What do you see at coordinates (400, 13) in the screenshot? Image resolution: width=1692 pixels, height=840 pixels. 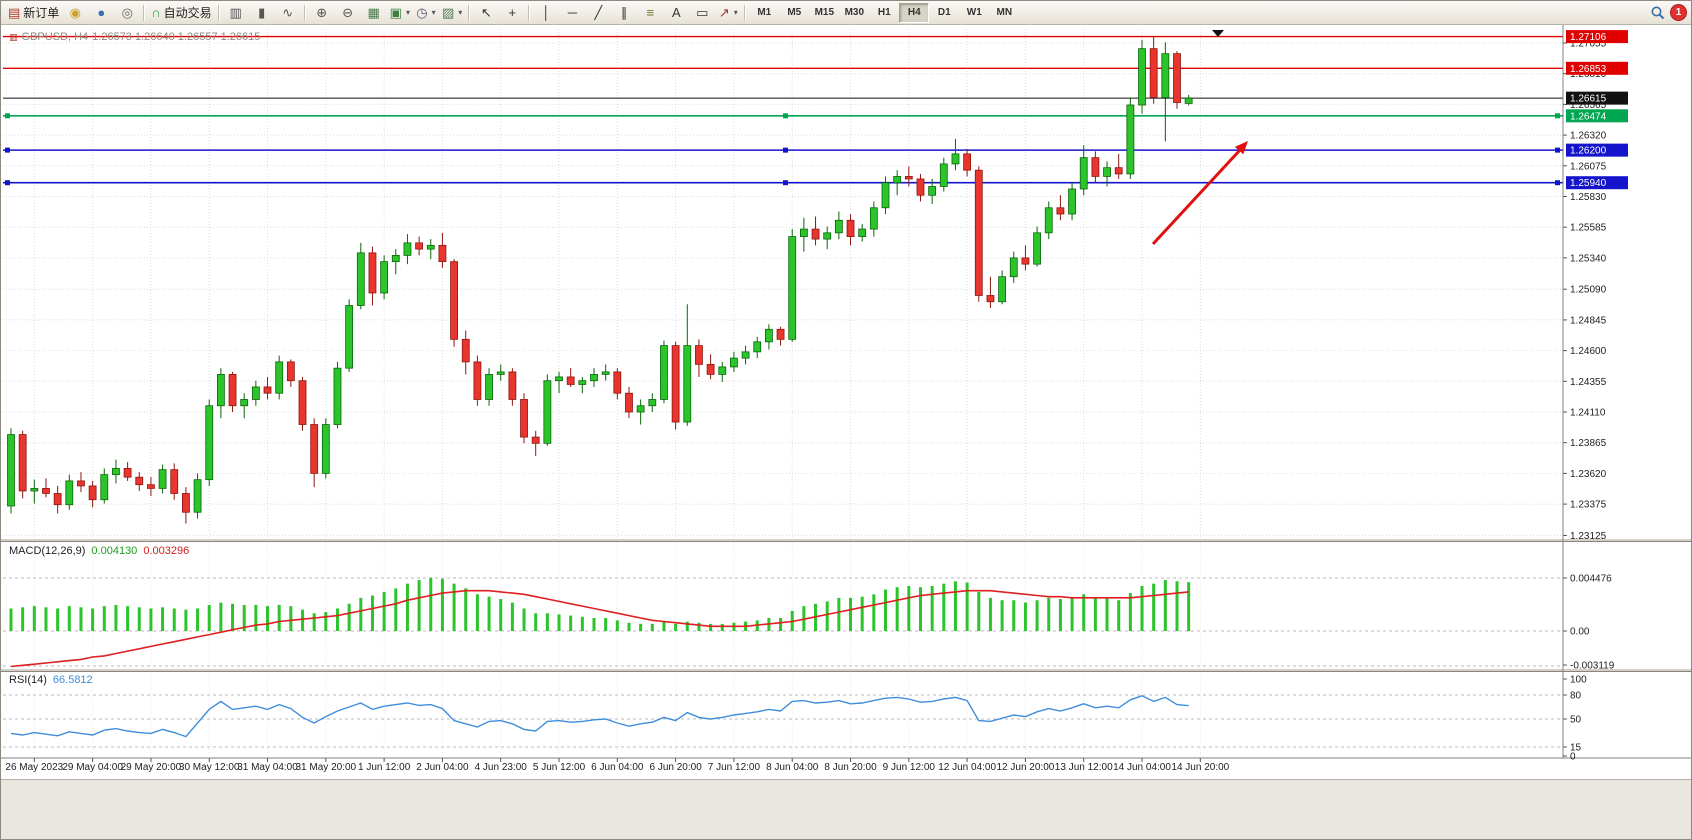 I see `new-chart-button: ▣ ▾` at bounding box center [400, 13].